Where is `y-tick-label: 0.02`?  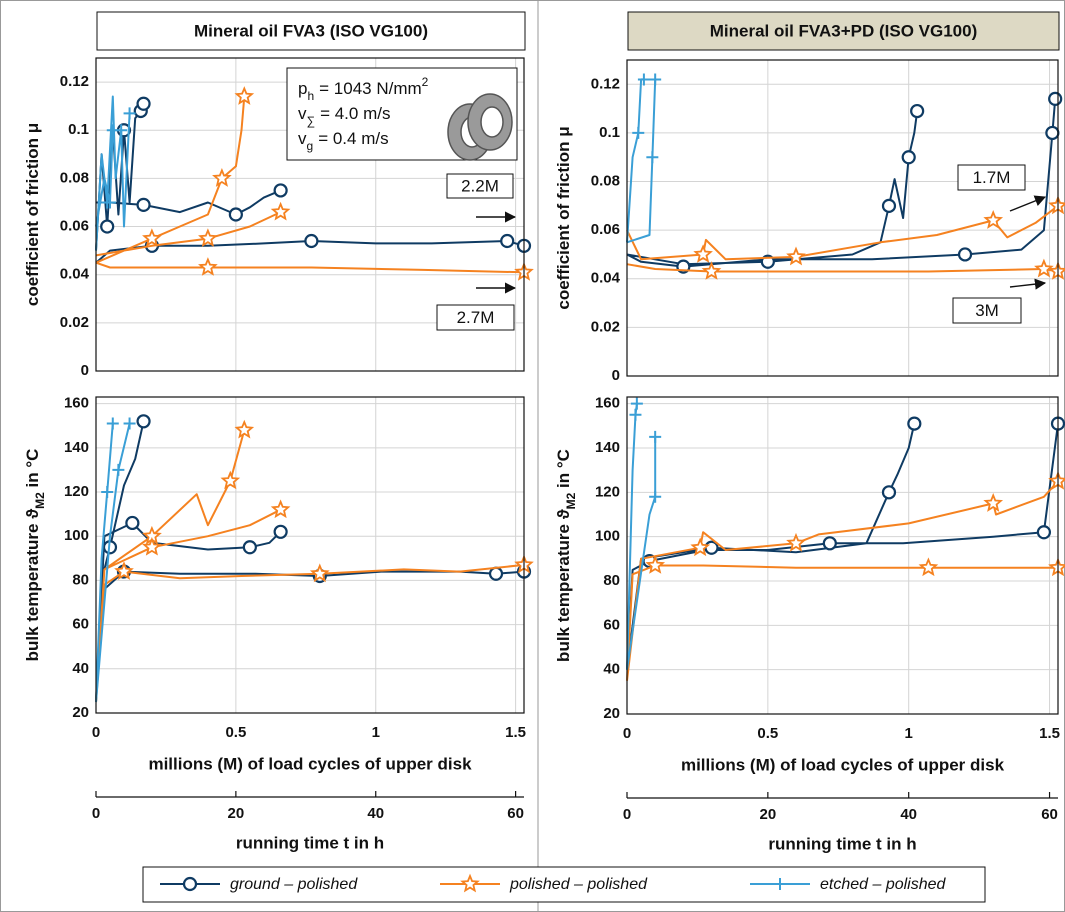
y-tick-label: 0.02 is located at coordinates (74, 322).